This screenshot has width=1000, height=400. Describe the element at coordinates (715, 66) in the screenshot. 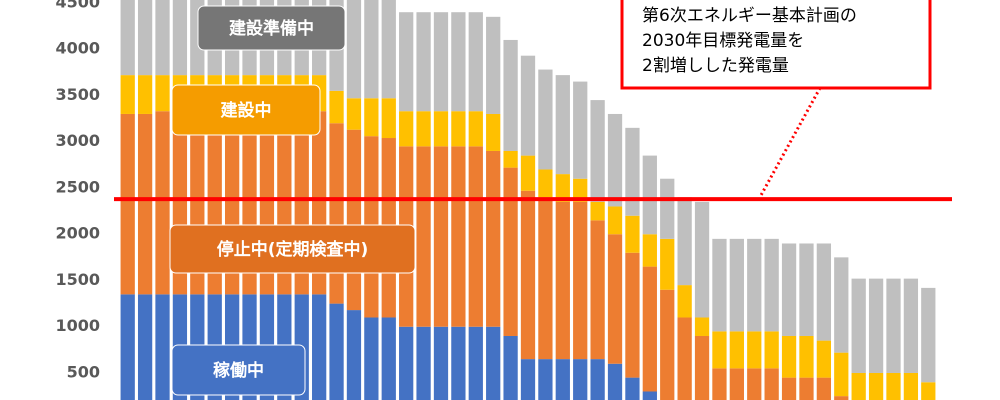

I see `annotation-text: 2割増しした発電量` at that location.